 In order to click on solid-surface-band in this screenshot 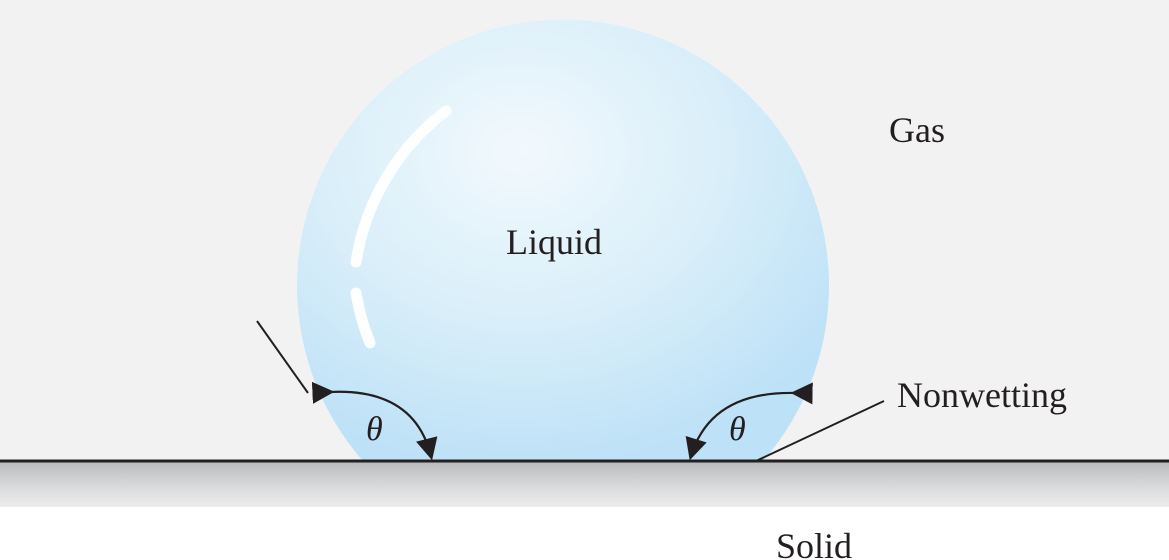, I will do `click(584, 484)`.